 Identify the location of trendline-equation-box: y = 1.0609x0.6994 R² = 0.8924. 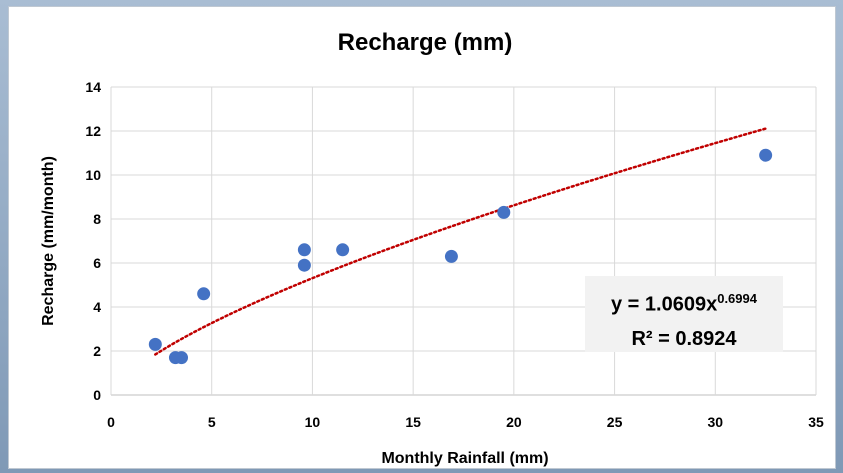
(684, 314).